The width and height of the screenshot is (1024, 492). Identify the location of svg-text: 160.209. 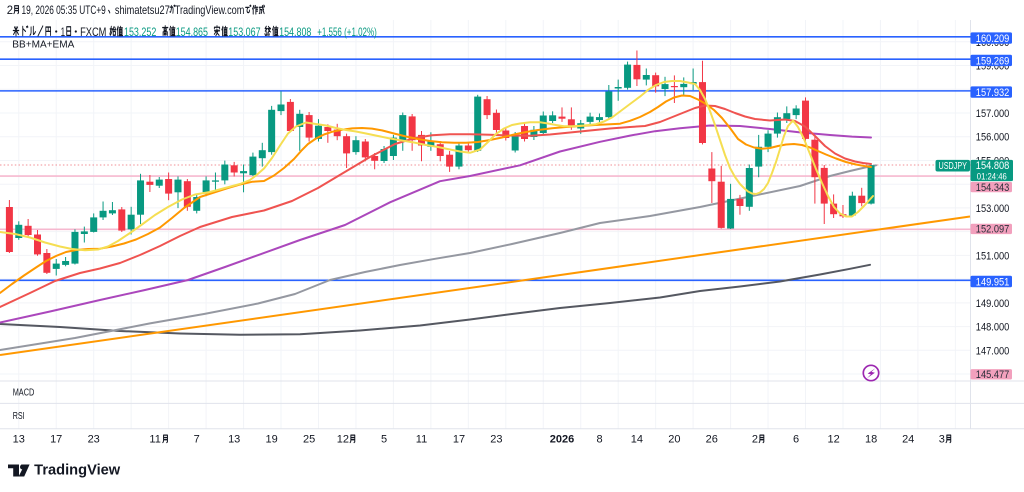
(993, 39).